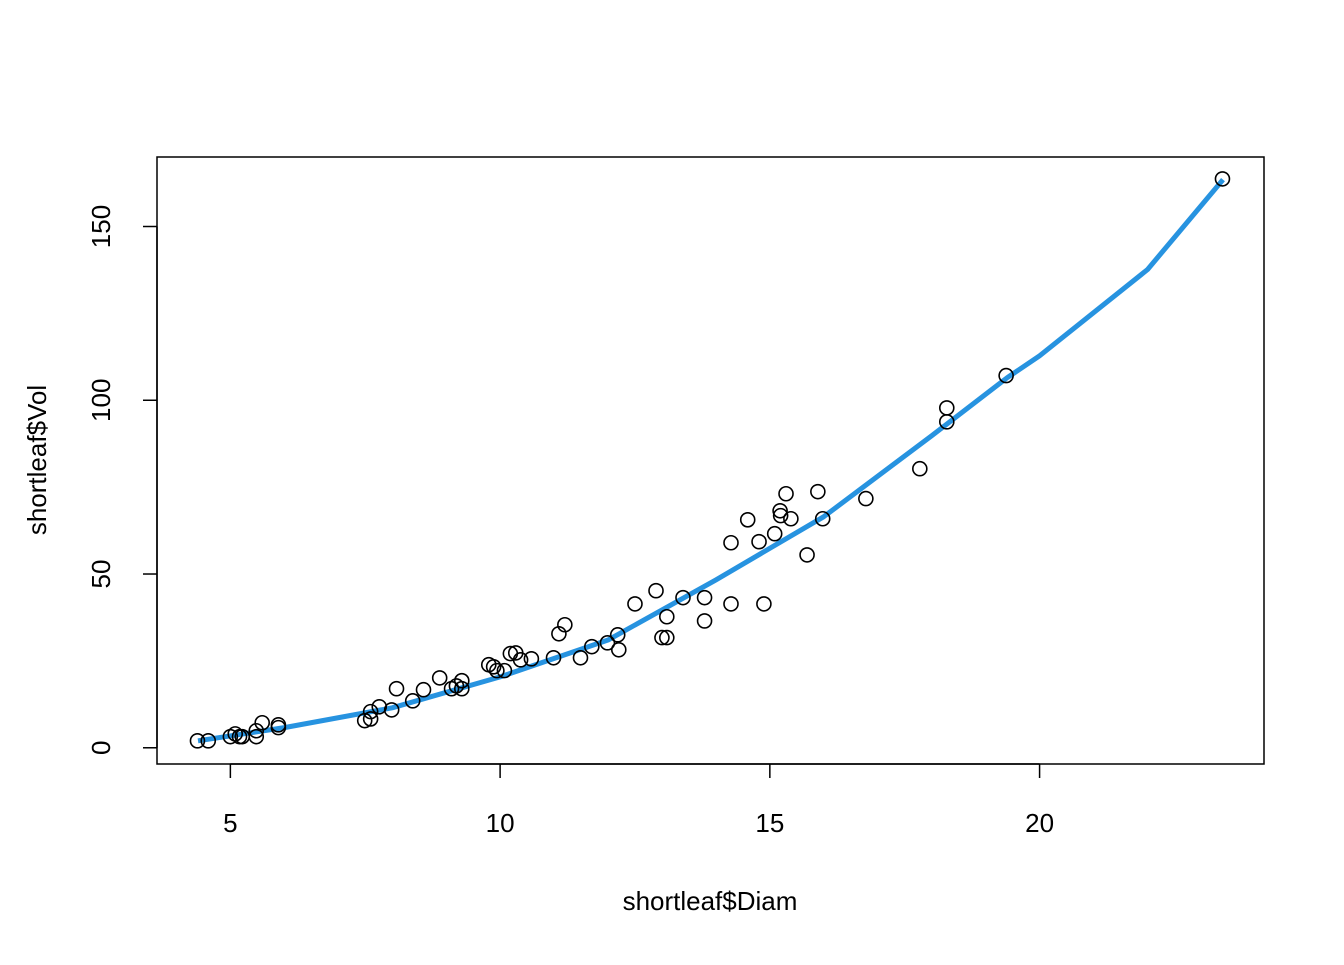  What do you see at coordinates (101, 748) in the screenshot?
I see `y-tick-label: 0` at bounding box center [101, 748].